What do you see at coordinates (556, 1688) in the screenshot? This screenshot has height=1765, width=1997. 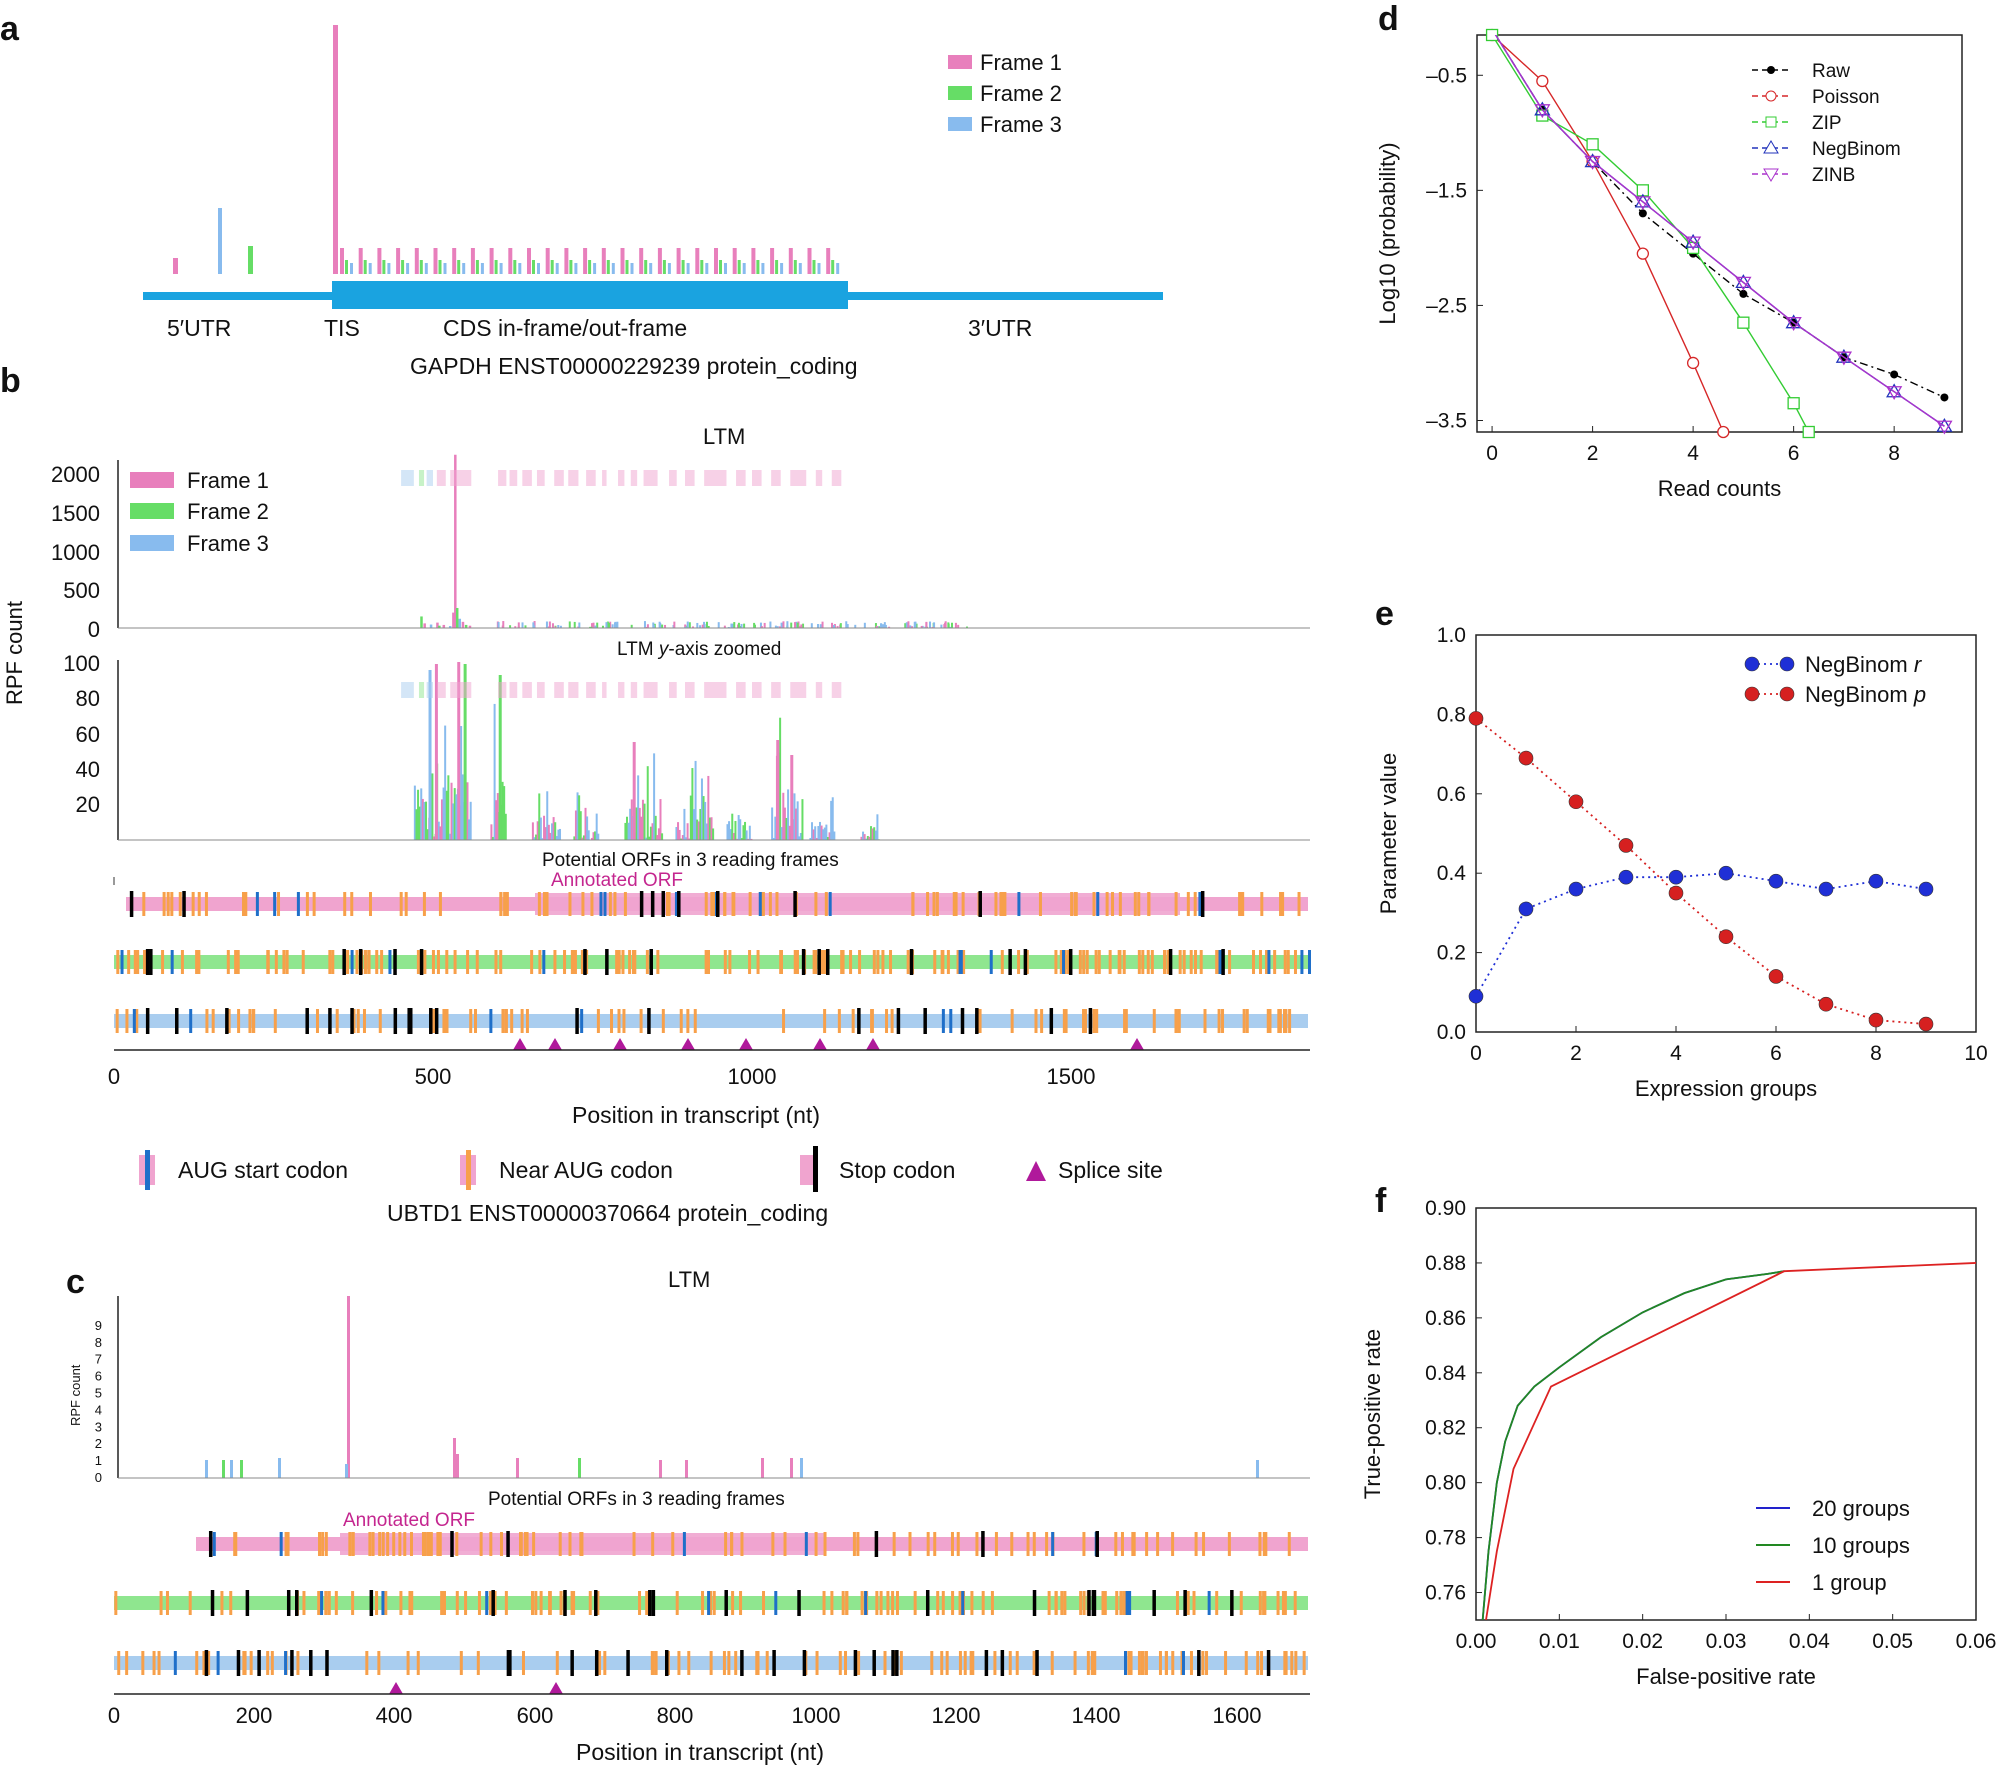 I see `splice-site` at bounding box center [556, 1688].